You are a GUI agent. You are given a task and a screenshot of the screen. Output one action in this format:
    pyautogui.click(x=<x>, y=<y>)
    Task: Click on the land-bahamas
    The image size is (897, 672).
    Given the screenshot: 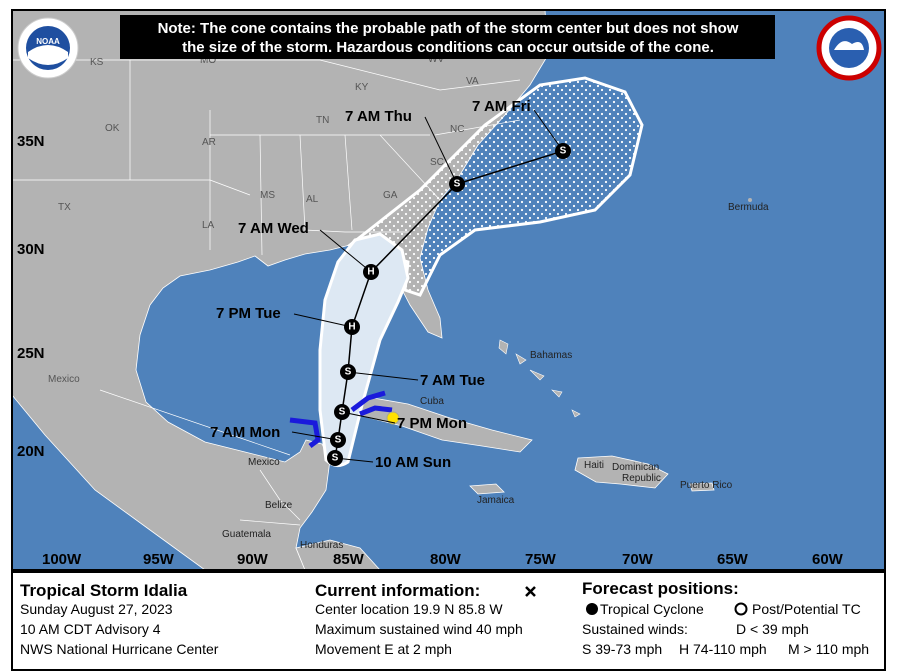 What is the action you would take?
    pyautogui.click(x=539, y=378)
    